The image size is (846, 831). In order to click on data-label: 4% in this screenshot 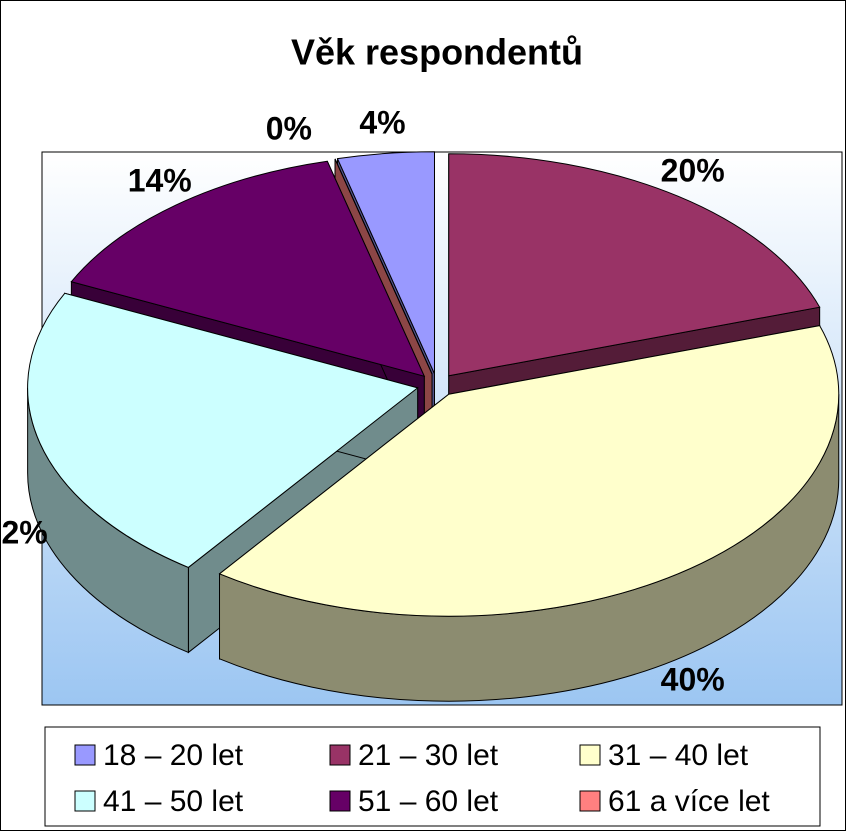, I will do `click(382, 123)`.